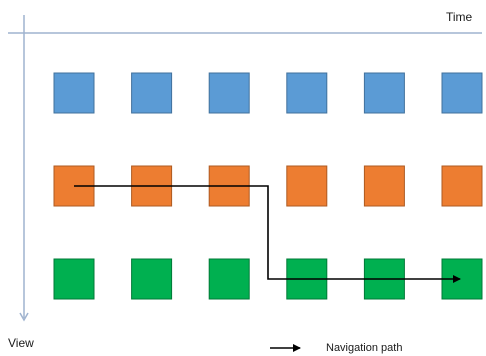  What do you see at coordinates (459, 17) in the screenshot?
I see `time-axis-label: Time` at bounding box center [459, 17].